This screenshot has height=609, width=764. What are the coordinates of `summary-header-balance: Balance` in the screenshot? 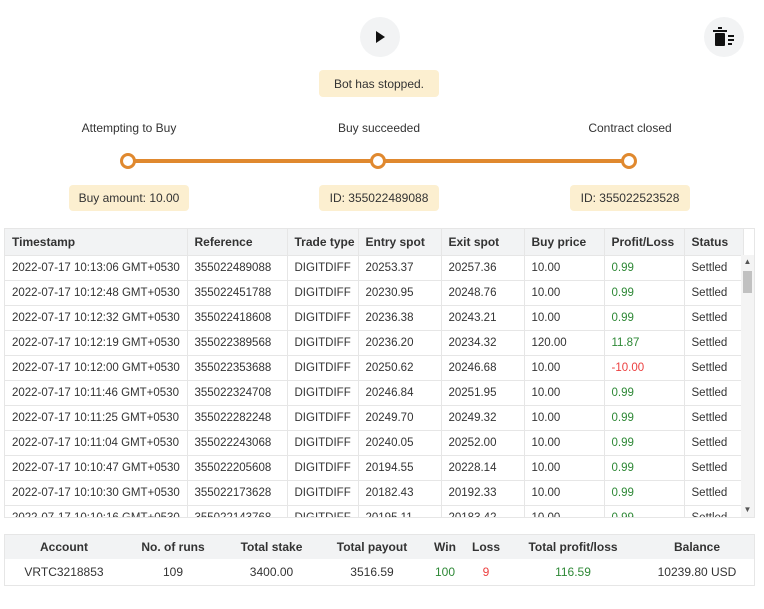 It's located at (697, 547).